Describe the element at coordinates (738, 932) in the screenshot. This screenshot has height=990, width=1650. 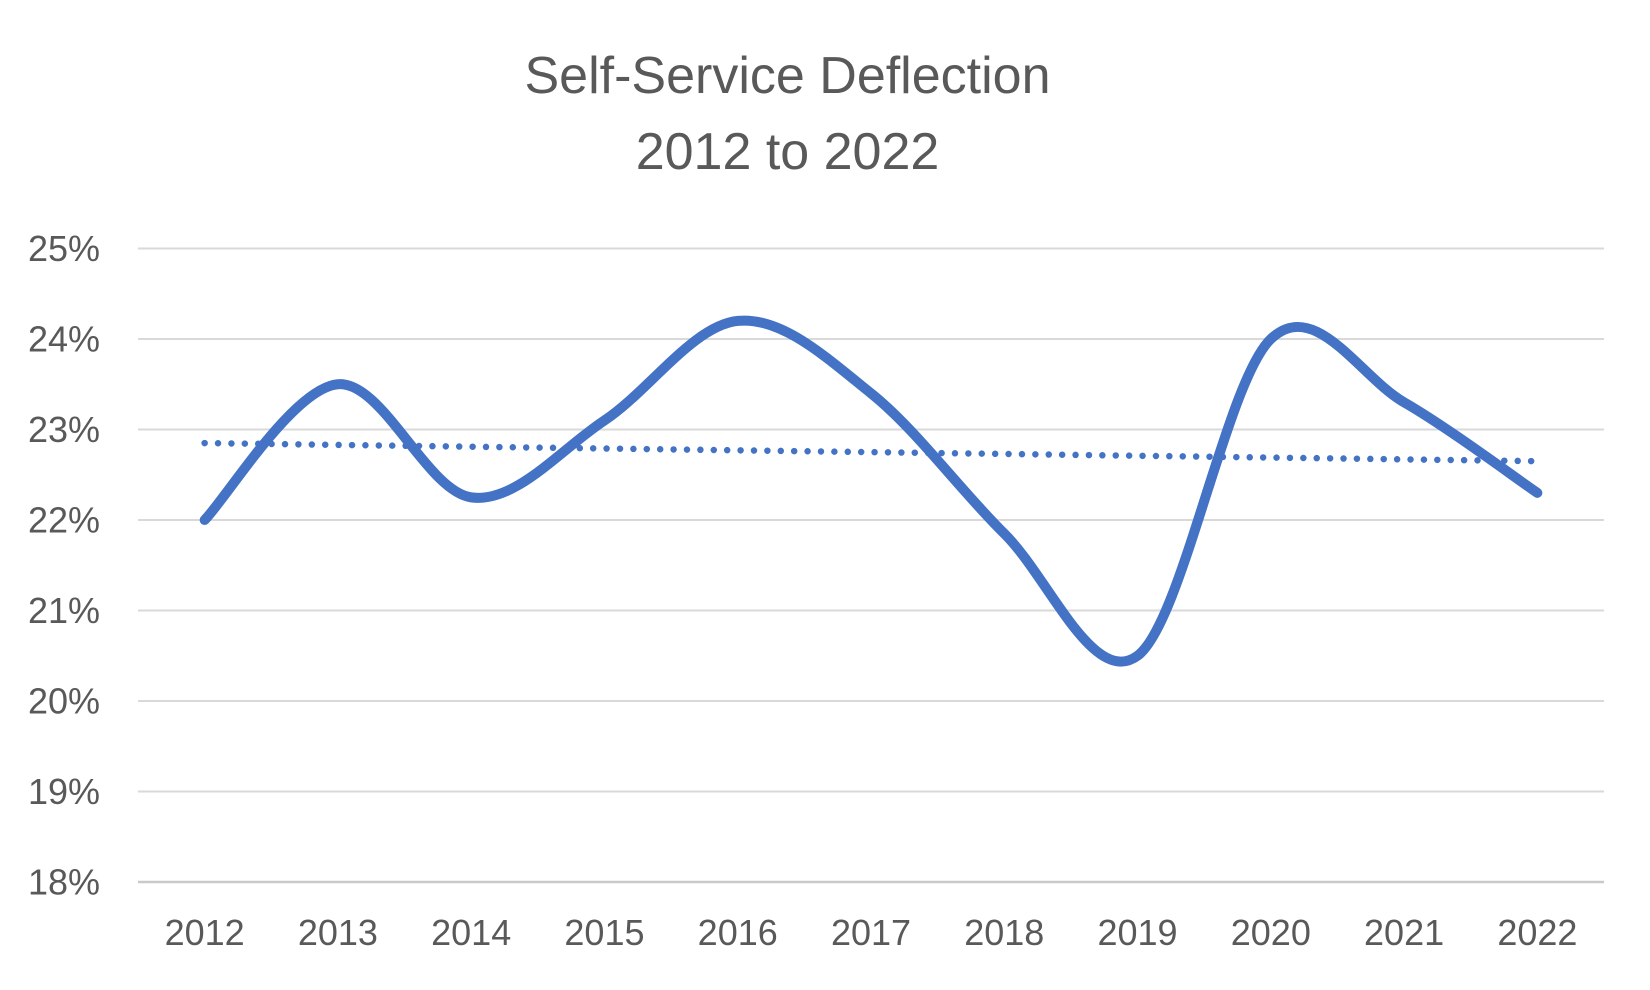
I see `x-tick-label: 2016` at that location.